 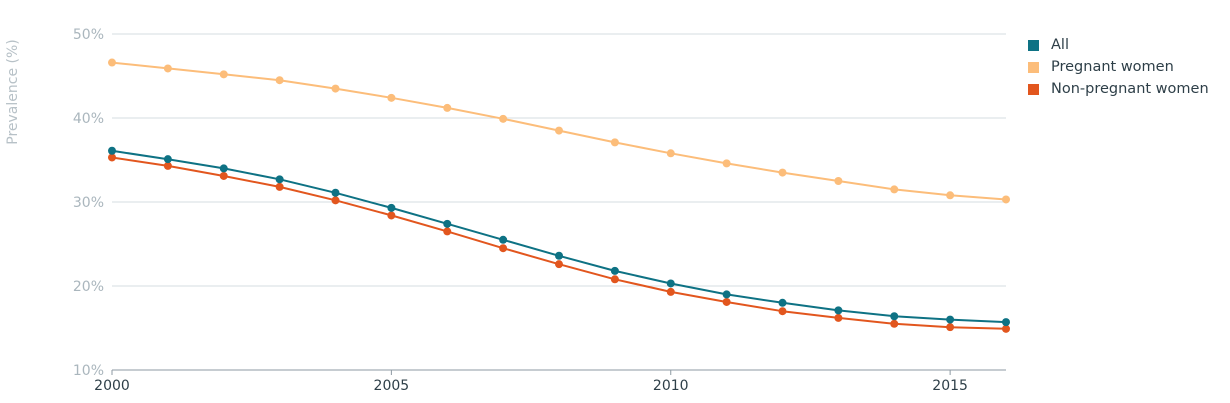 What do you see at coordinates (614, 270) in the screenshot?
I see `point-all-2009` at bounding box center [614, 270].